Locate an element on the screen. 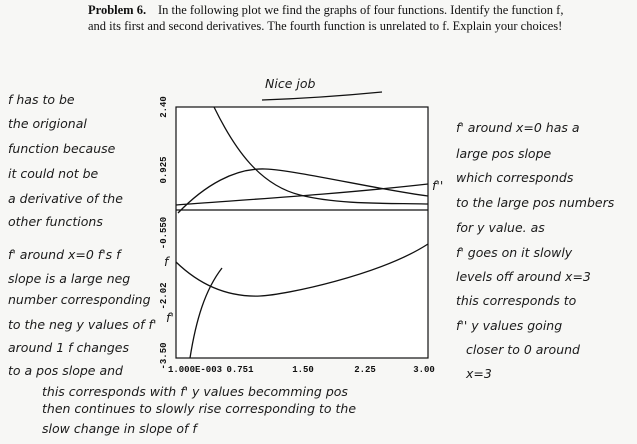 The width and height of the screenshot is (637, 444). curve-label: f is located at coordinates (167, 261).